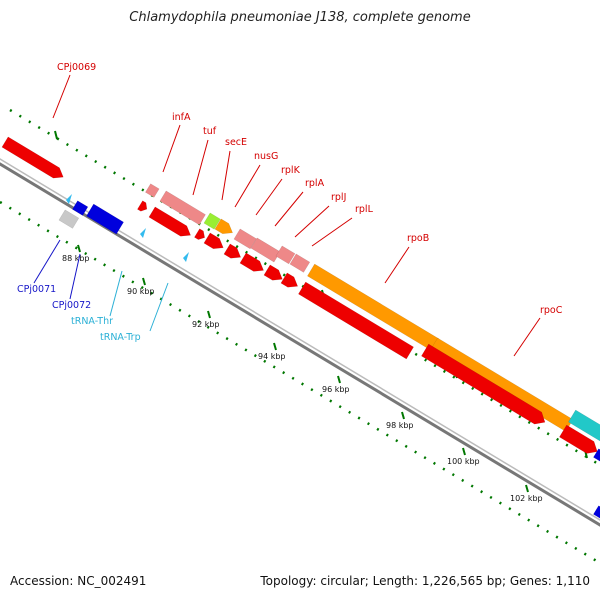 The image size is (600, 600). What do you see at coordinates (300, 263) in the screenshot?
I see `gene-rpll` at bounding box center [300, 263].